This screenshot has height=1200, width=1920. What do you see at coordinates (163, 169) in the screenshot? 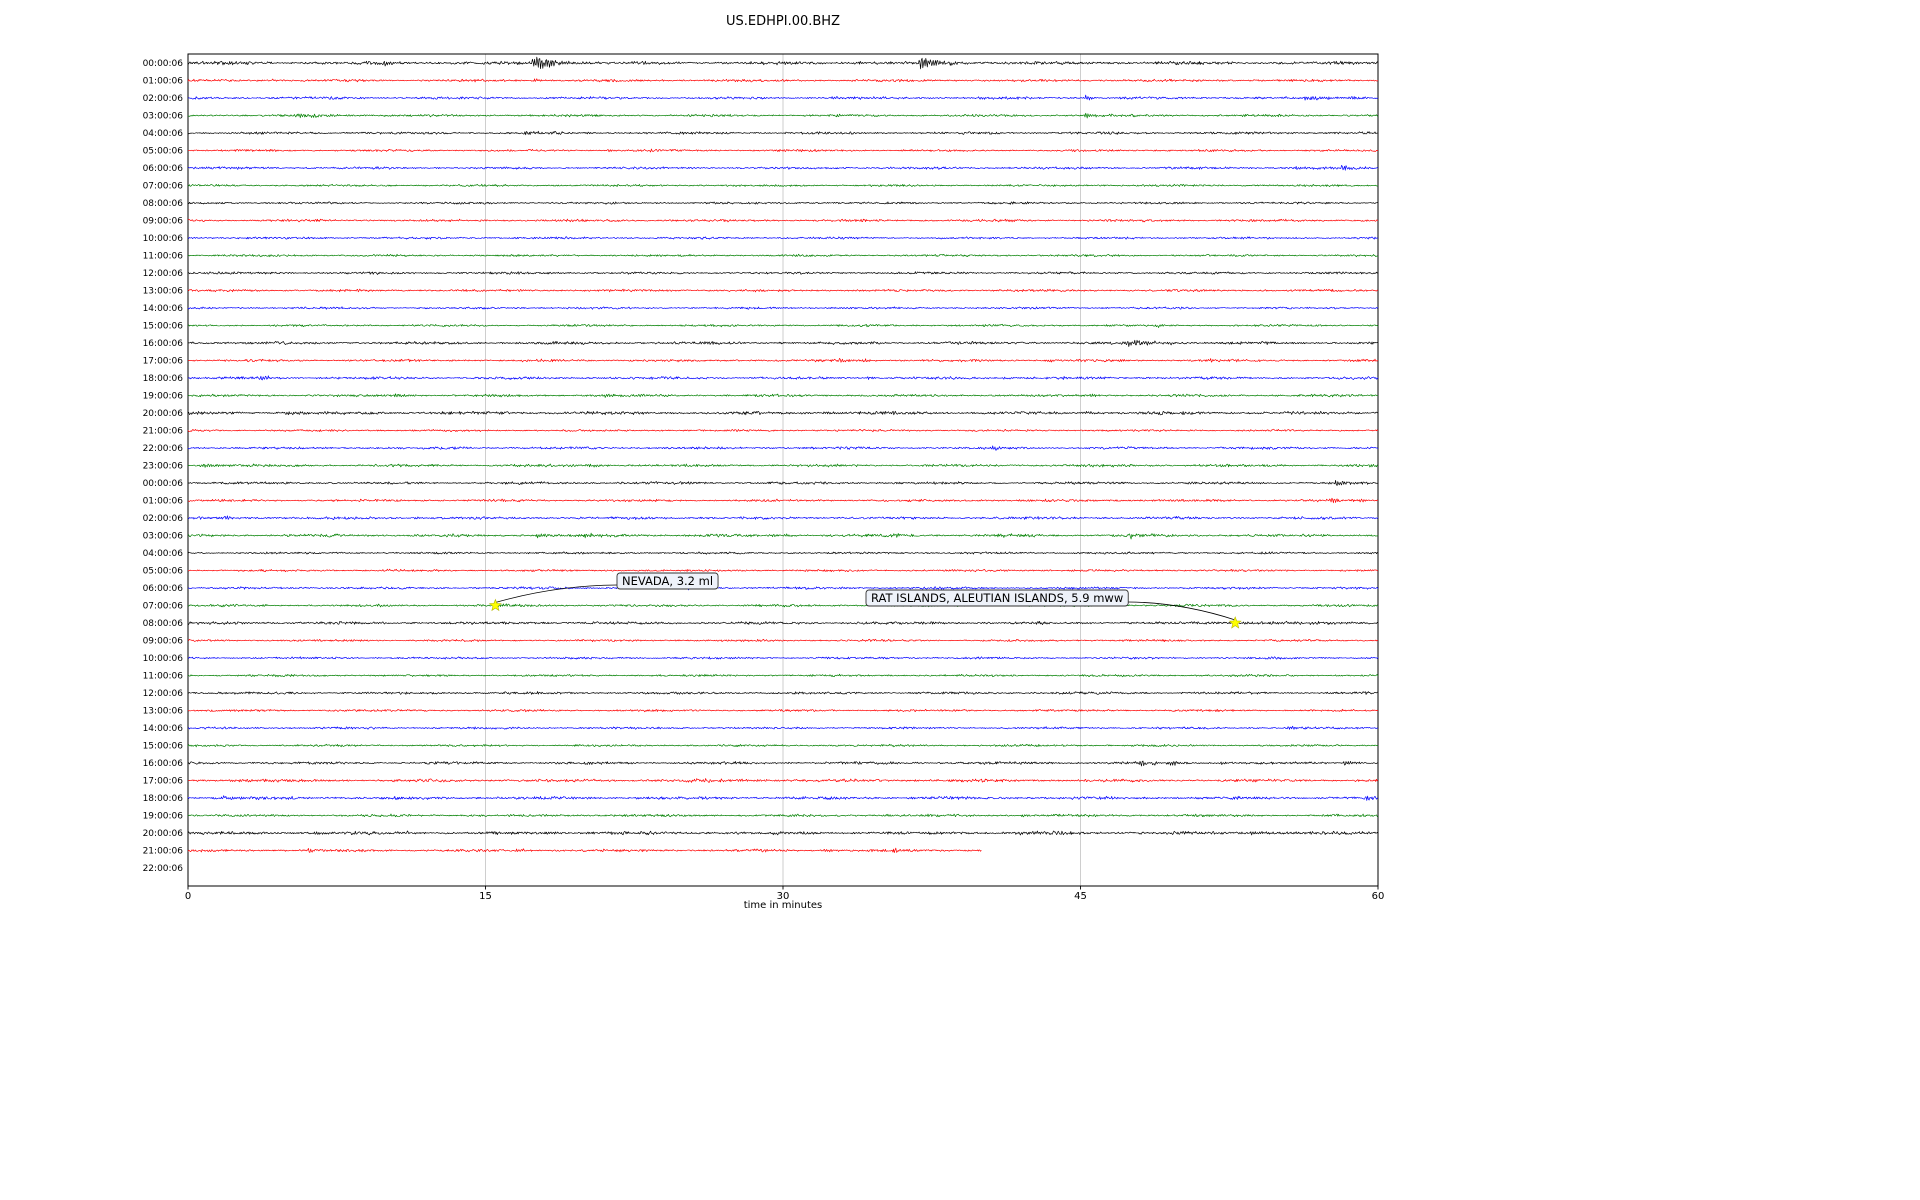
I see `row-time-label: 06:00:06` at bounding box center [163, 169].